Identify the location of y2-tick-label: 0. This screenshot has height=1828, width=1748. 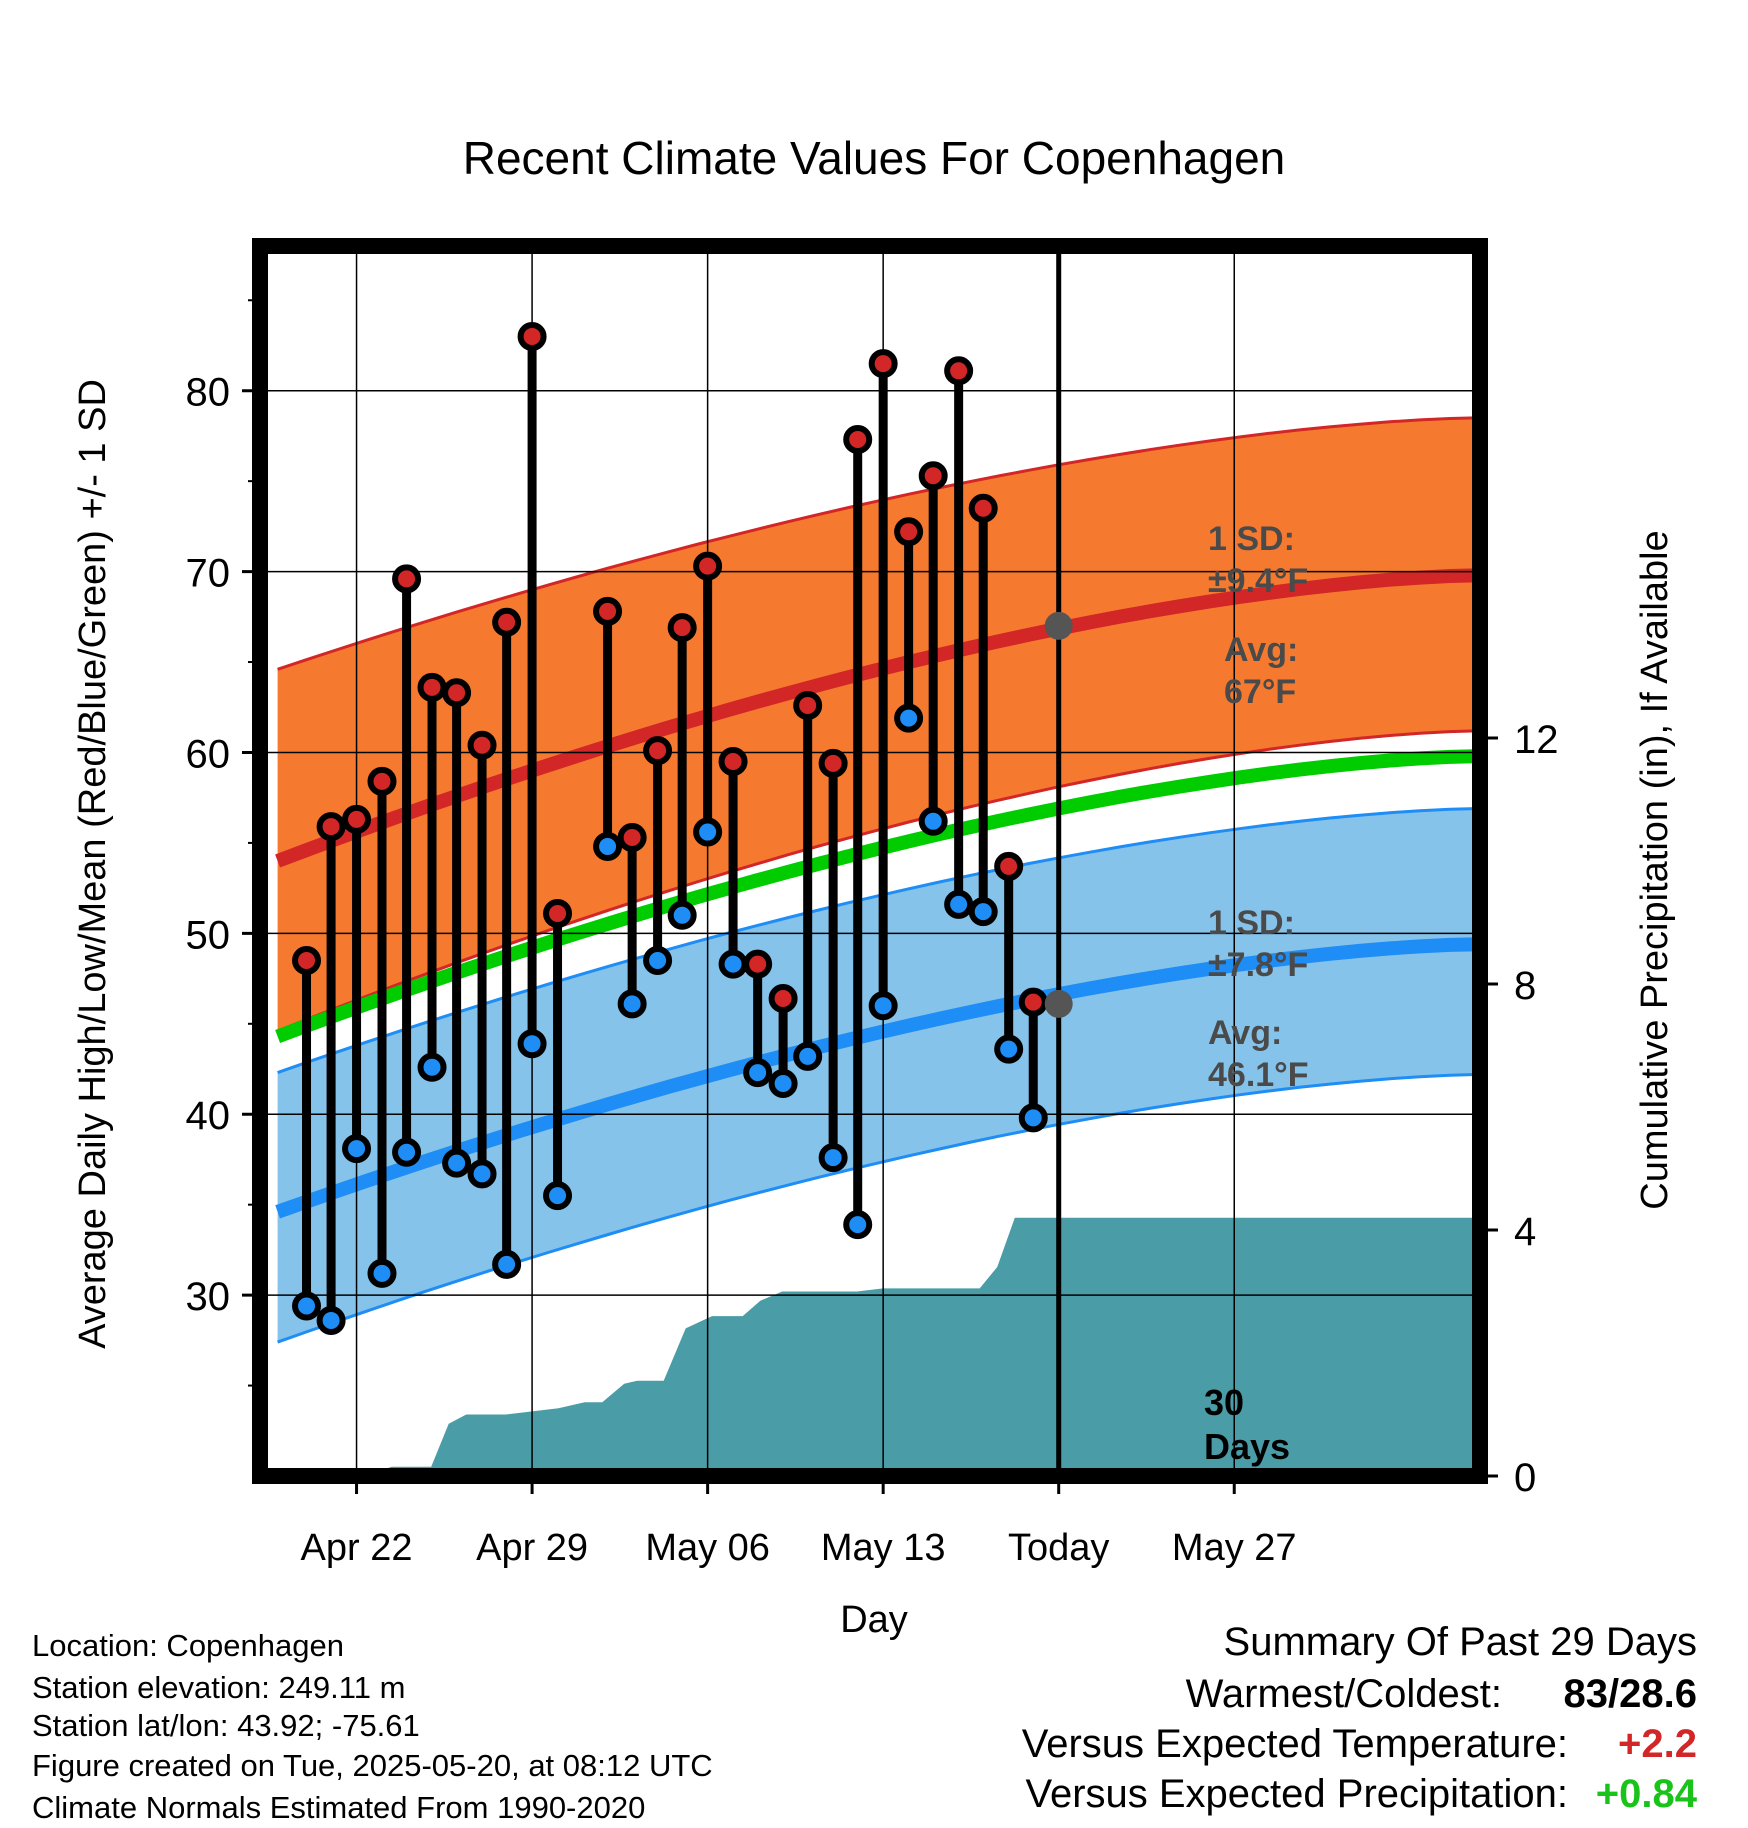
(1525, 1478).